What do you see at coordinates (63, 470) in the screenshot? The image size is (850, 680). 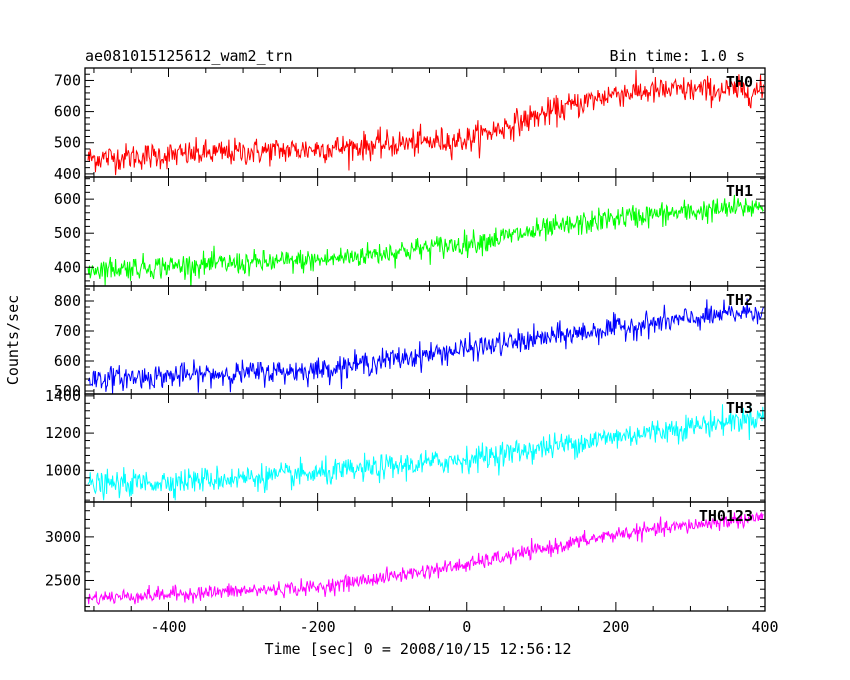 I see `y-tick-label: 1000` at bounding box center [63, 470].